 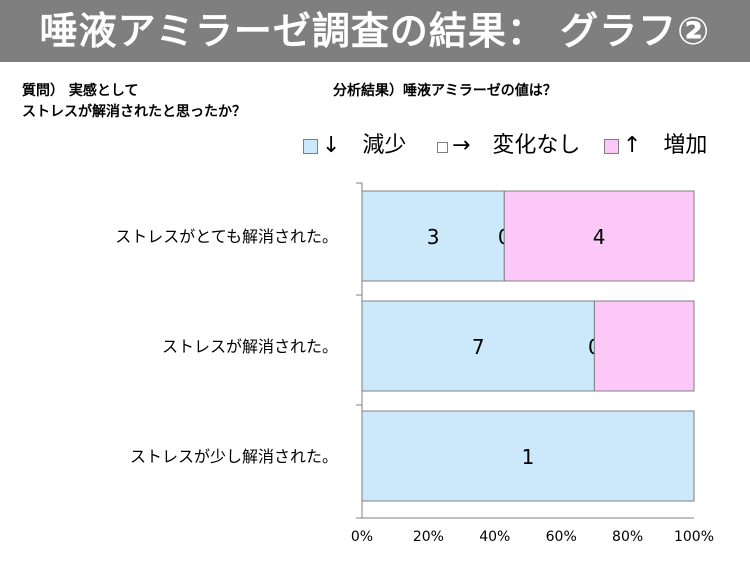 What do you see at coordinates (494, 537) in the screenshot?
I see `x-tick-label: 40%` at bounding box center [494, 537].